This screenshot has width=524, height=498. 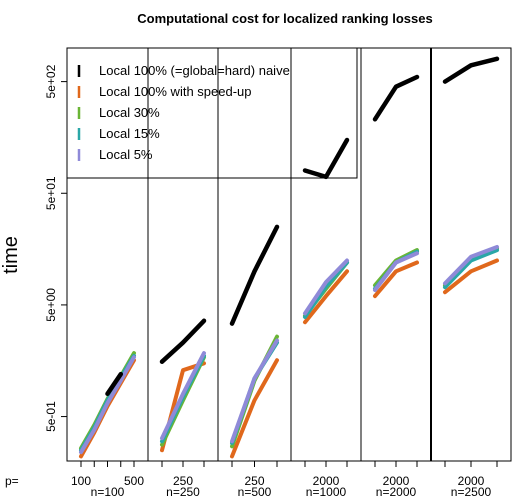 What do you see at coordinates (51, 81) in the screenshot?
I see `y-tick-label: 5e+02` at bounding box center [51, 81].